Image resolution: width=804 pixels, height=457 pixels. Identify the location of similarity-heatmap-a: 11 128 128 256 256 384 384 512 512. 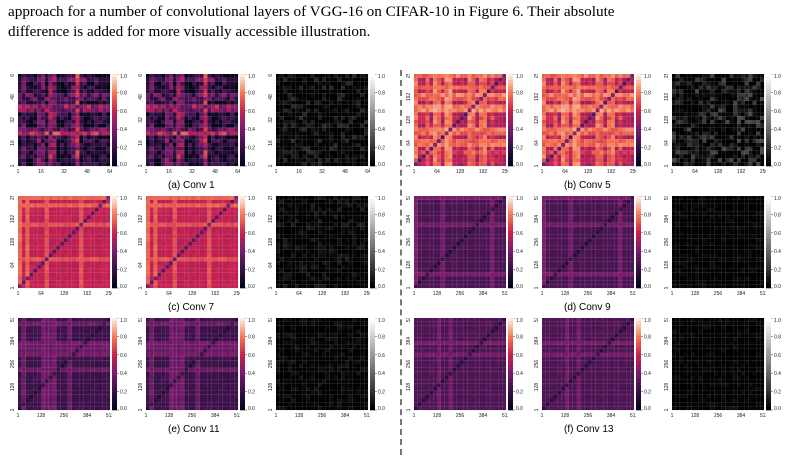
(61, 368).